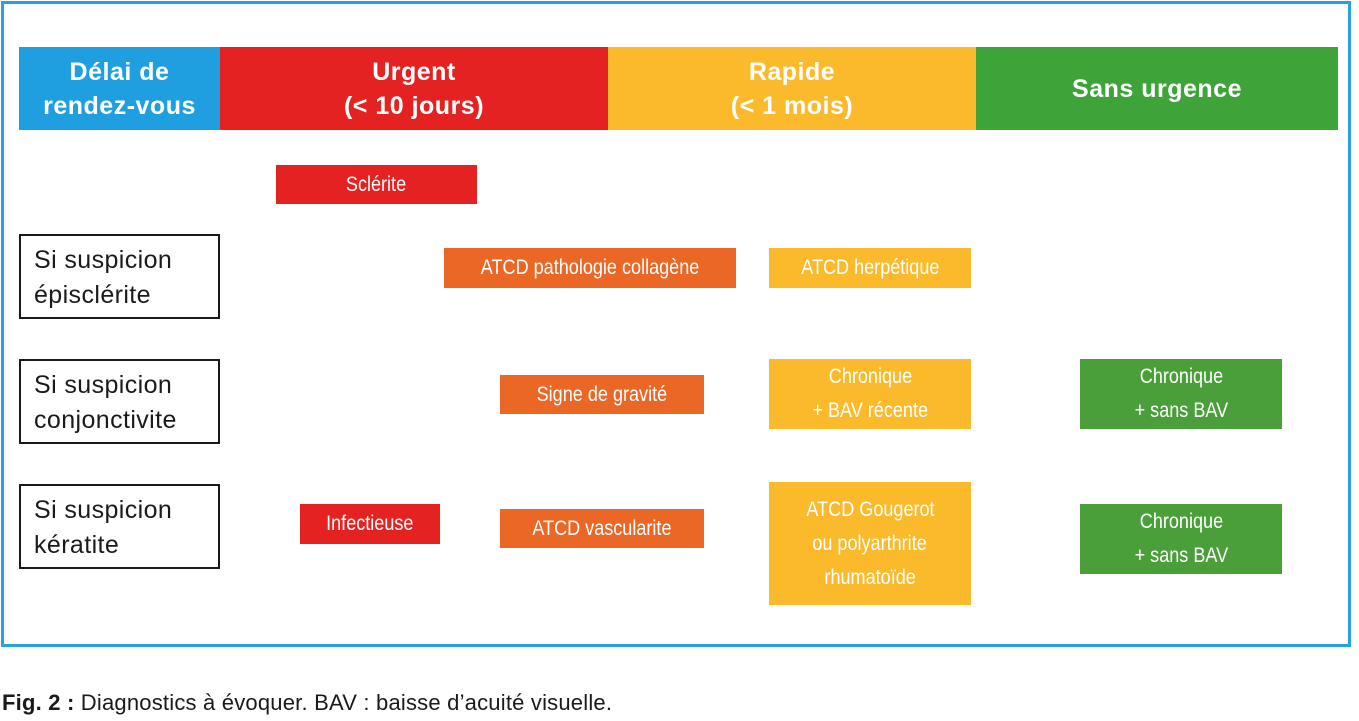 Image resolution: width=1359 pixels, height=721 pixels. Describe the element at coordinates (414, 105) in the screenshot. I see `header-urgent-line2: (< 10 jours)` at that location.